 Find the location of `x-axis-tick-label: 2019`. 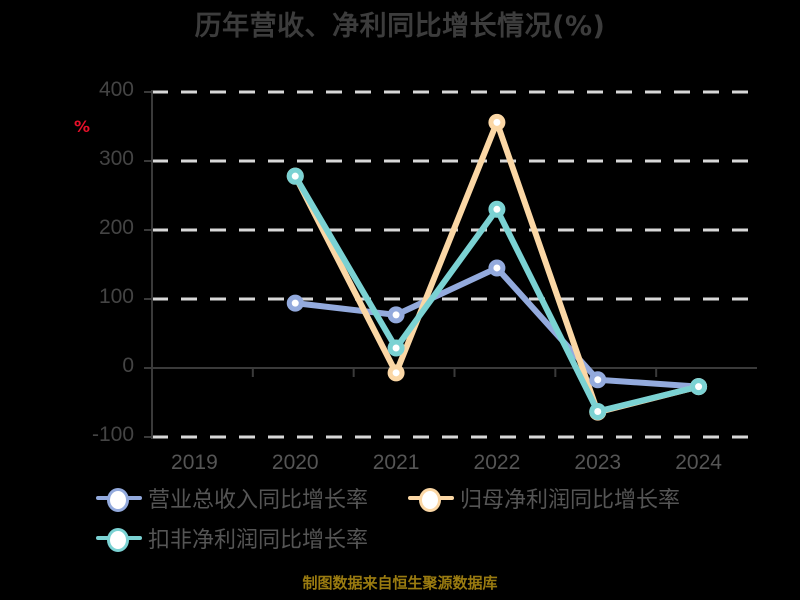

x-axis-tick-label: 2019 is located at coordinates (194, 462).